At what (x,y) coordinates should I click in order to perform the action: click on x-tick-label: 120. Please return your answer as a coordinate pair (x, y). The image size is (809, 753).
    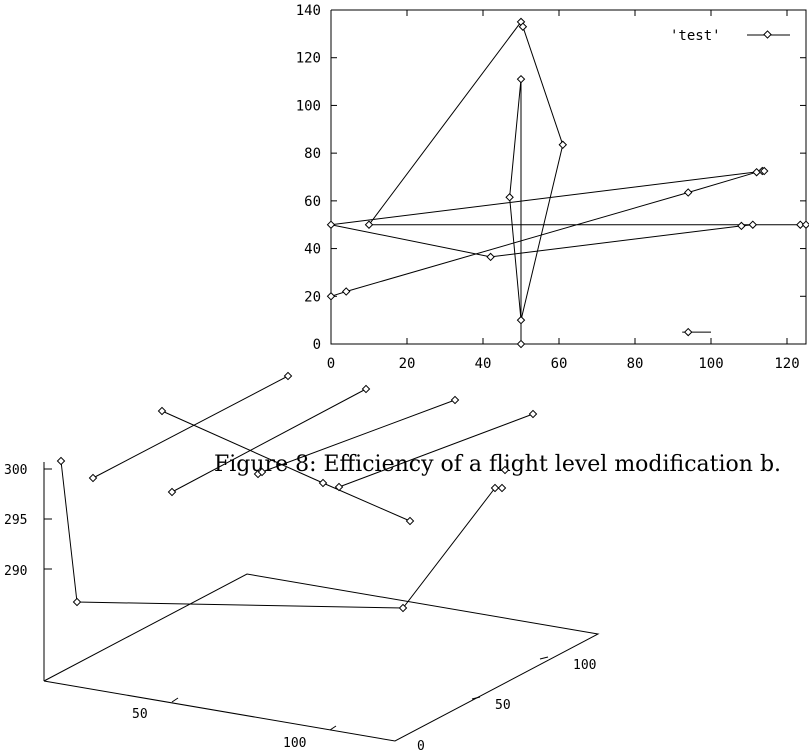
    Looking at the image, I should click on (786, 364).